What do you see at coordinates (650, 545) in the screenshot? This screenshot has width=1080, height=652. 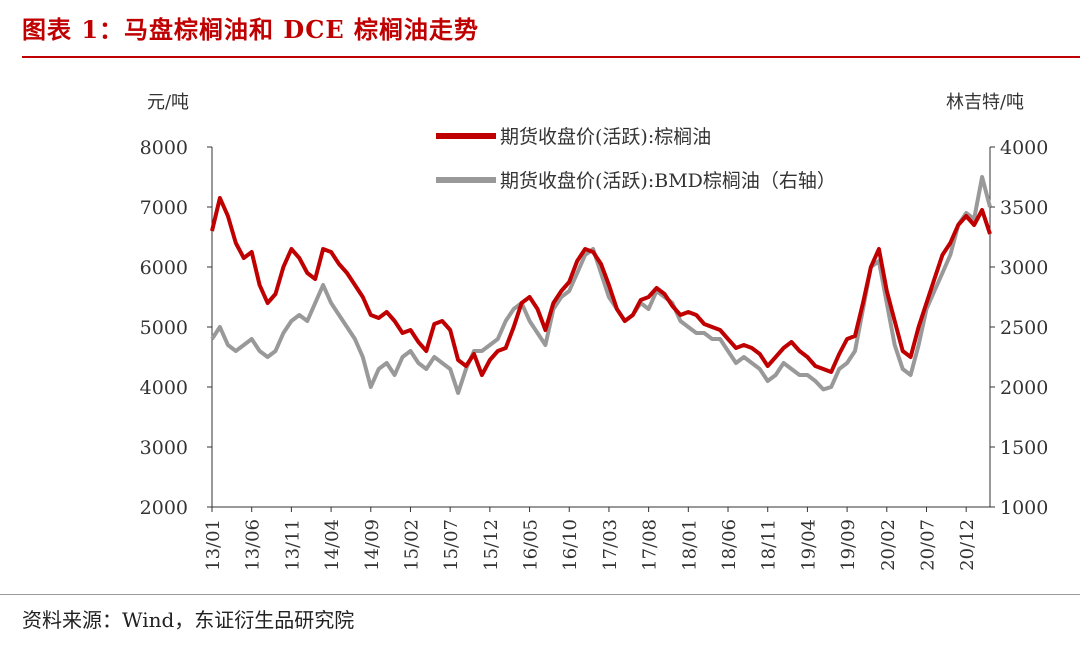 I see `x-tick-label: 17/08` at bounding box center [650, 545].